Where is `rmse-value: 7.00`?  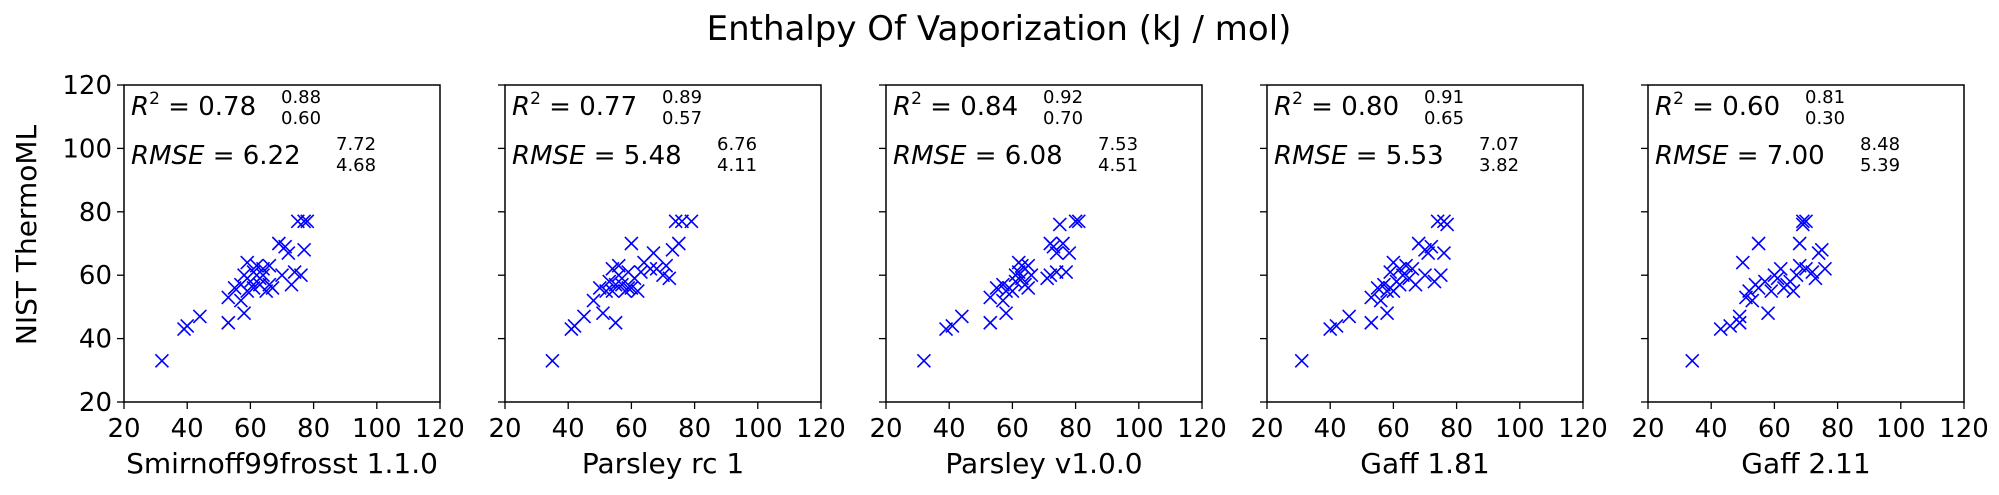
rmse-value: 7.00 is located at coordinates (1796, 156).